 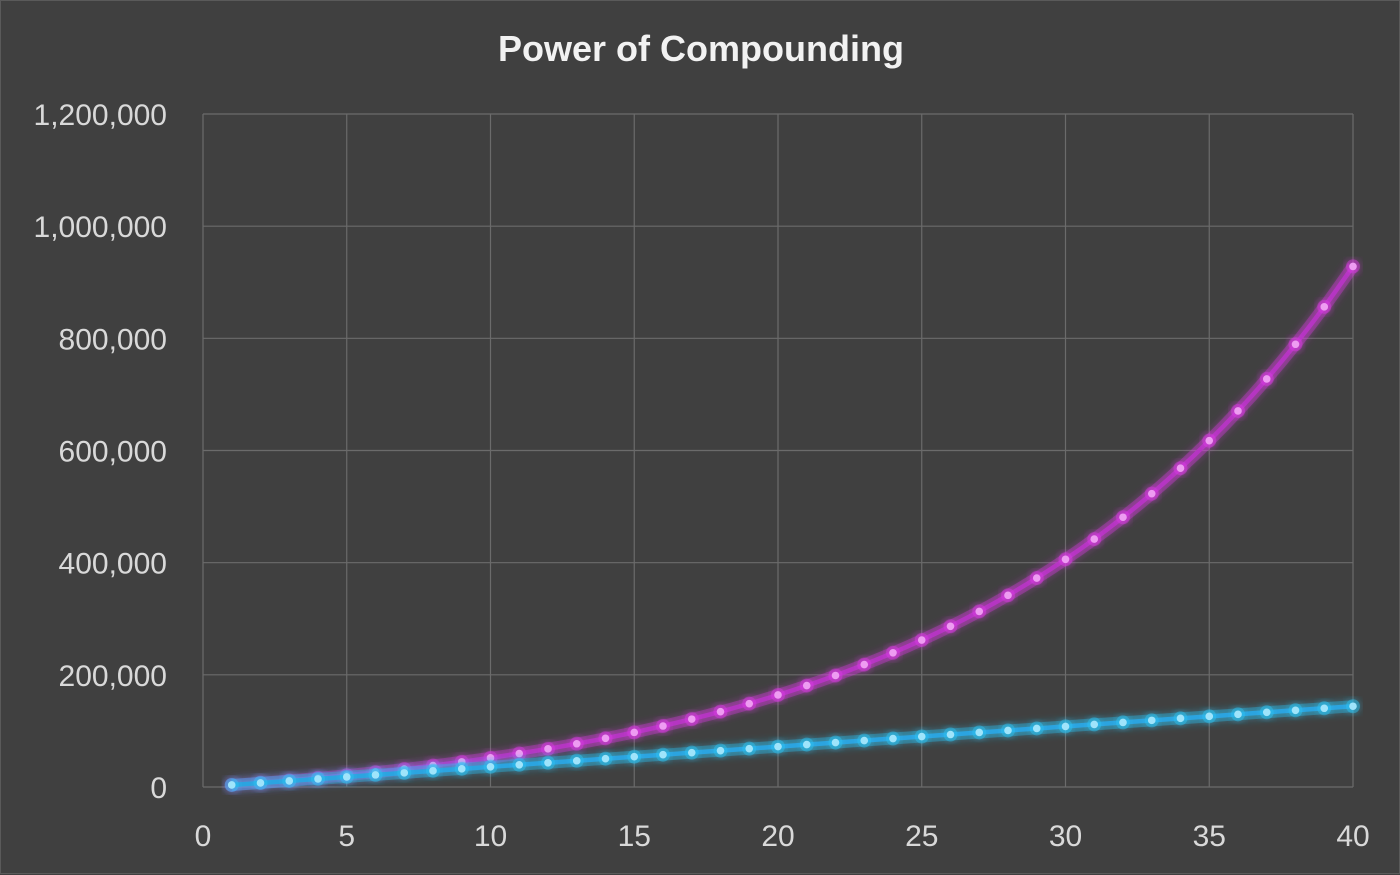 I want to click on y-tick-label: 200,000, so click(x=113, y=676).